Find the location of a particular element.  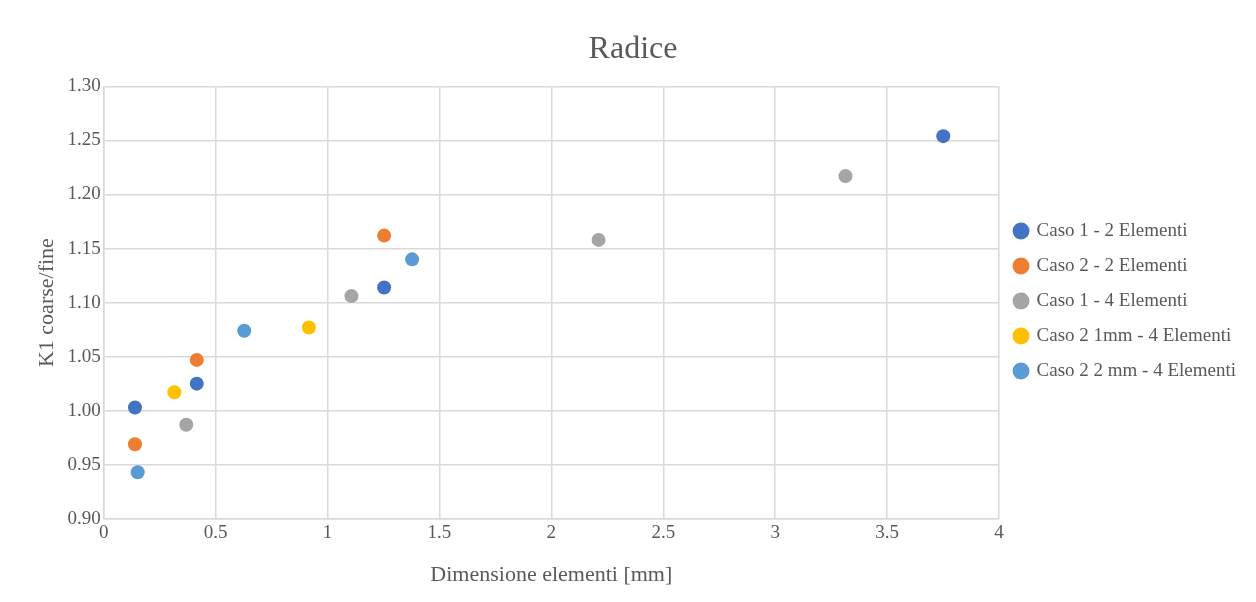

x-tick-label: 1.5 is located at coordinates (439, 532).